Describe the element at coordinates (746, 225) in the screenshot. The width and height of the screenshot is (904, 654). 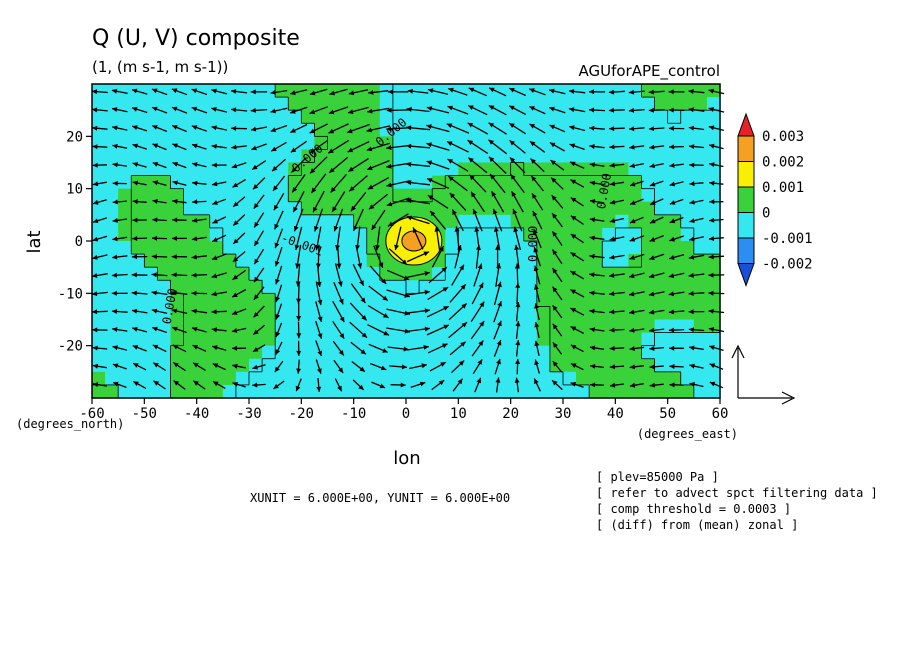
I see `colorbar-swatch` at that location.